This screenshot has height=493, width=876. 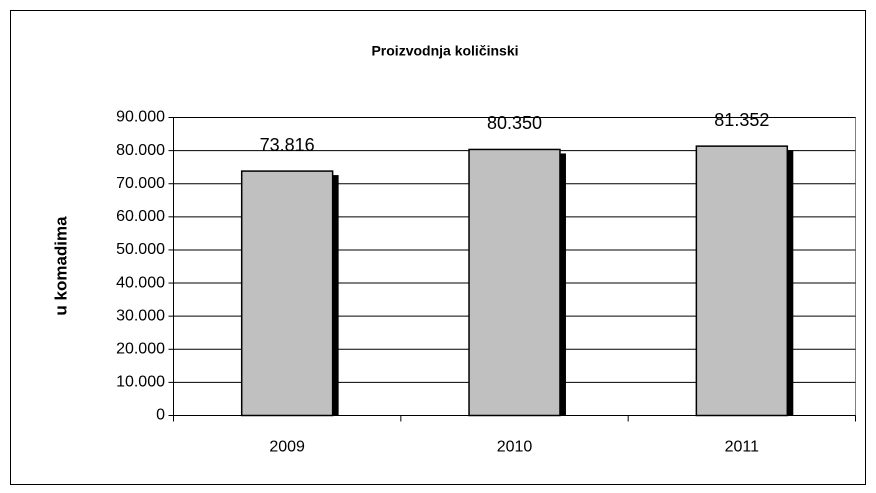 What do you see at coordinates (60, 266) in the screenshot?
I see `y-axis-label: u komadima` at bounding box center [60, 266].